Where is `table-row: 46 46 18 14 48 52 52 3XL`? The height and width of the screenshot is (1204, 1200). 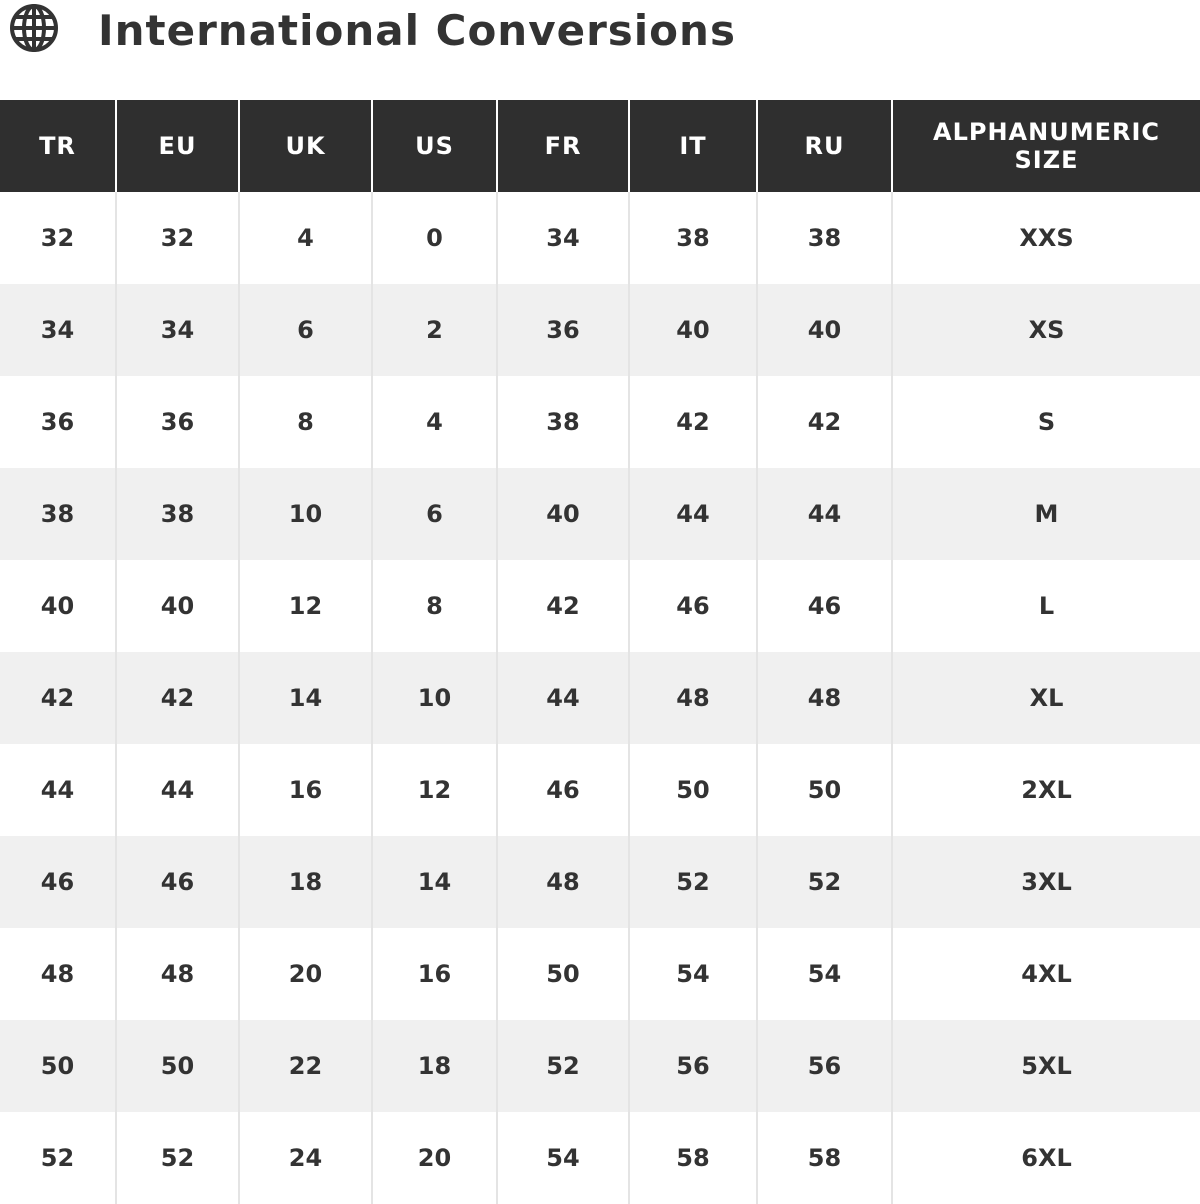
table-row: 46 46 18 14 48 52 52 3XL is located at coordinates (600, 882).